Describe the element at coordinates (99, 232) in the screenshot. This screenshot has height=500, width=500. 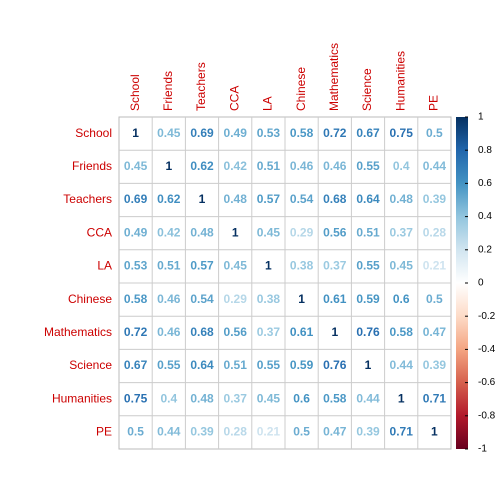
I see `row-label: CCA` at that location.